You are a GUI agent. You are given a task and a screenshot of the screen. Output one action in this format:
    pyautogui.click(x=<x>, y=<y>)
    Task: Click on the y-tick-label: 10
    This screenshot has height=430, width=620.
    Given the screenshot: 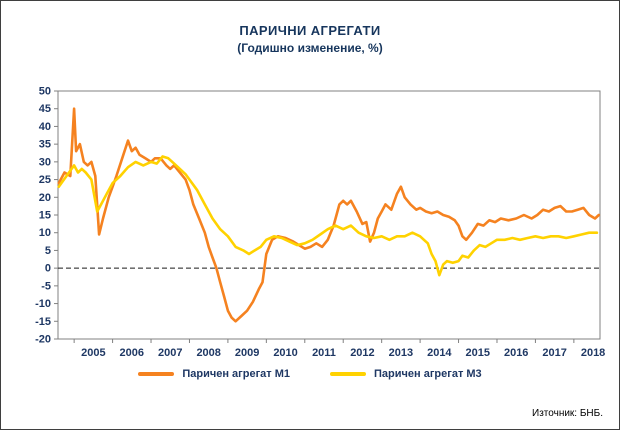 What is the action you would take?
    pyautogui.click(x=45, y=233)
    